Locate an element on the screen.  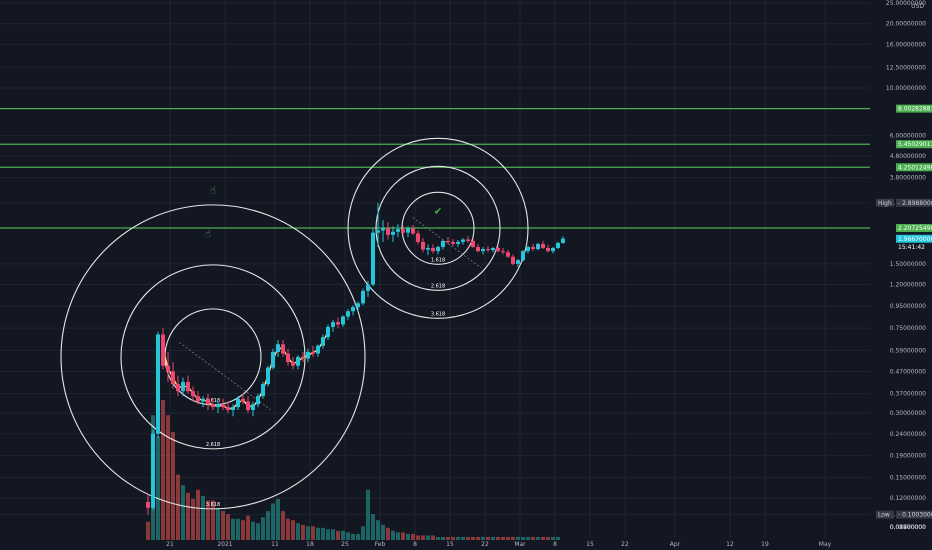
price-tick-label: 0.07500000 is located at coordinates (908, 527).